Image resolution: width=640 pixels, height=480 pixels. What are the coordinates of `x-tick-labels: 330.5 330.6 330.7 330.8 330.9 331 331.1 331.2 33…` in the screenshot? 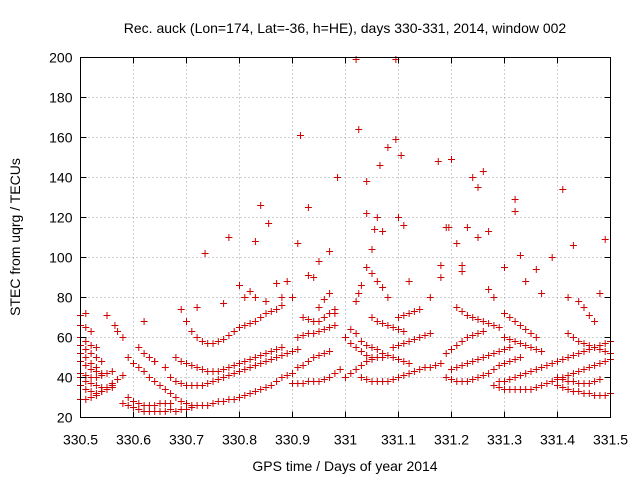 It's located at (345, 440).